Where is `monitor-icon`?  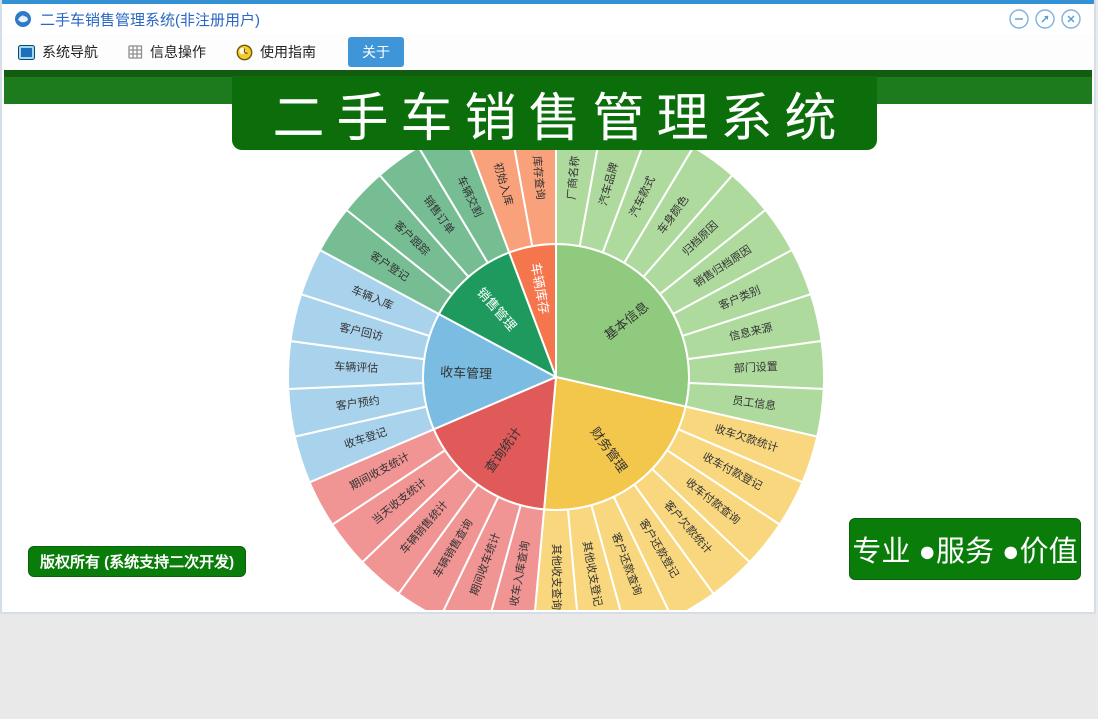 monitor-icon is located at coordinates (26, 52).